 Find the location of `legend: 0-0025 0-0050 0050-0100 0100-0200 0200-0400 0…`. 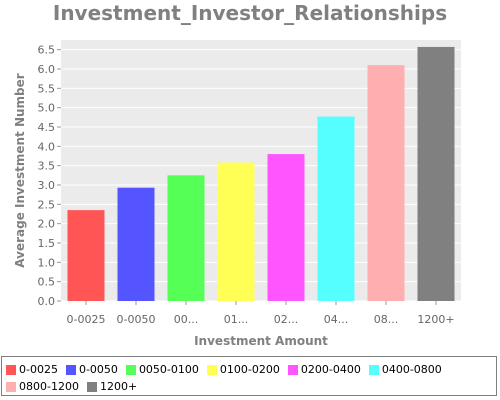

legend: 0-0025 0-0050 0050-0100 0100-0200 0200-0400 0… is located at coordinates (249, 376).